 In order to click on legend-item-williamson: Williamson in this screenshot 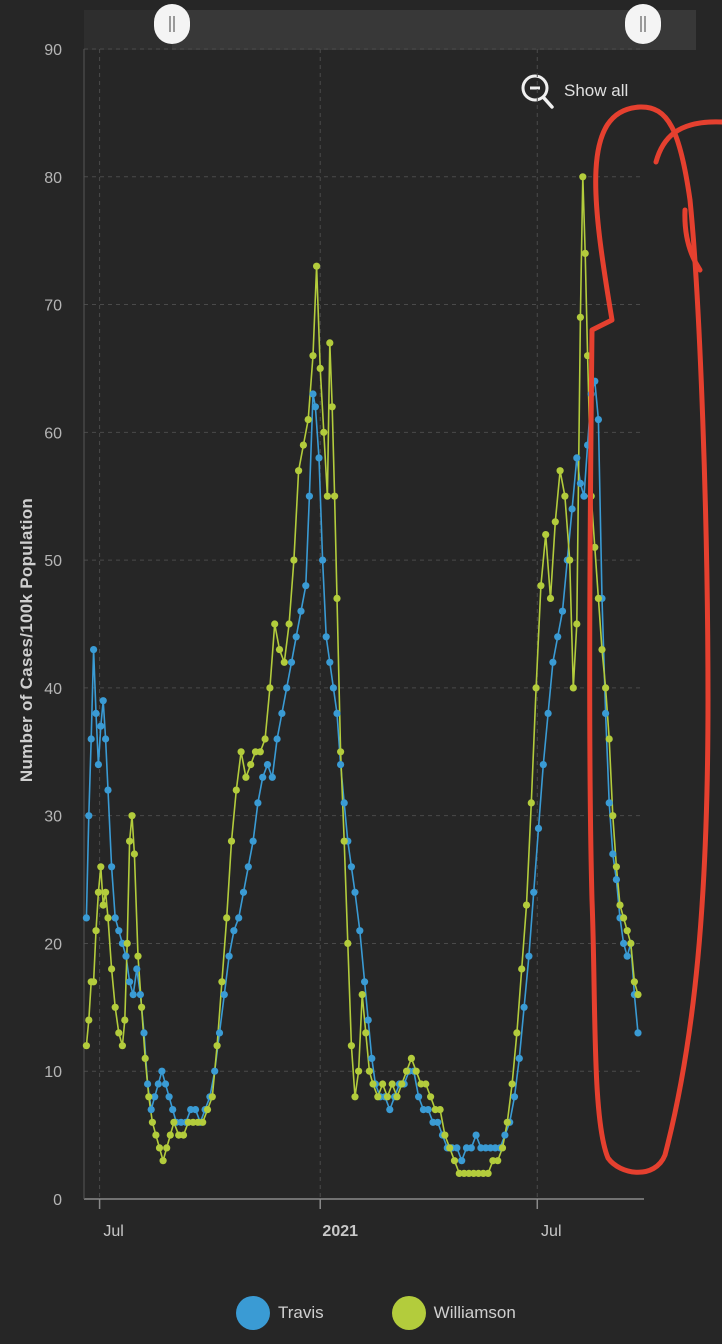, I will do `click(453, 1313)`.